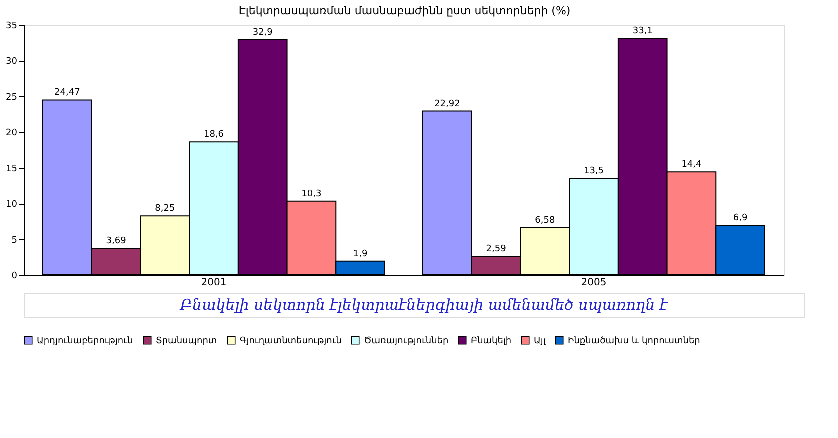  I want to click on data-label: 22,92, so click(447, 104).